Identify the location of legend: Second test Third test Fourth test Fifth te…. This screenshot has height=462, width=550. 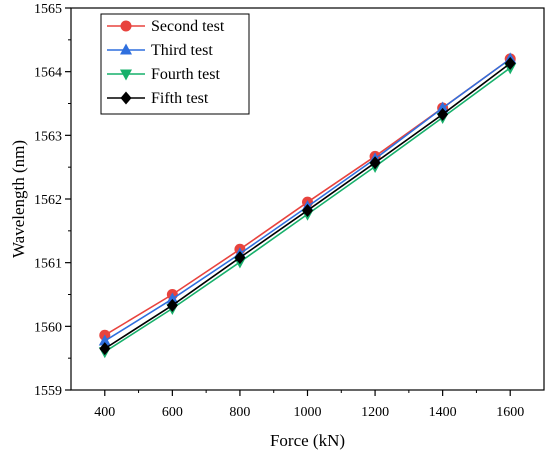
(175, 64).